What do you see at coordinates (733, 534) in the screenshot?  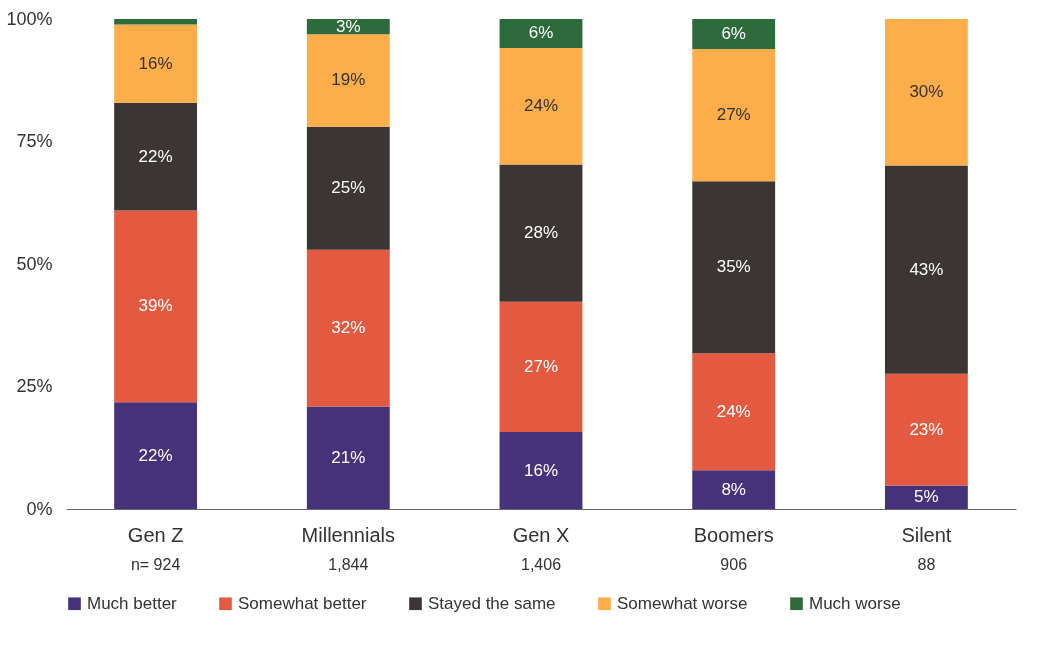 I see `x-tick-label: Boomers` at bounding box center [733, 534].